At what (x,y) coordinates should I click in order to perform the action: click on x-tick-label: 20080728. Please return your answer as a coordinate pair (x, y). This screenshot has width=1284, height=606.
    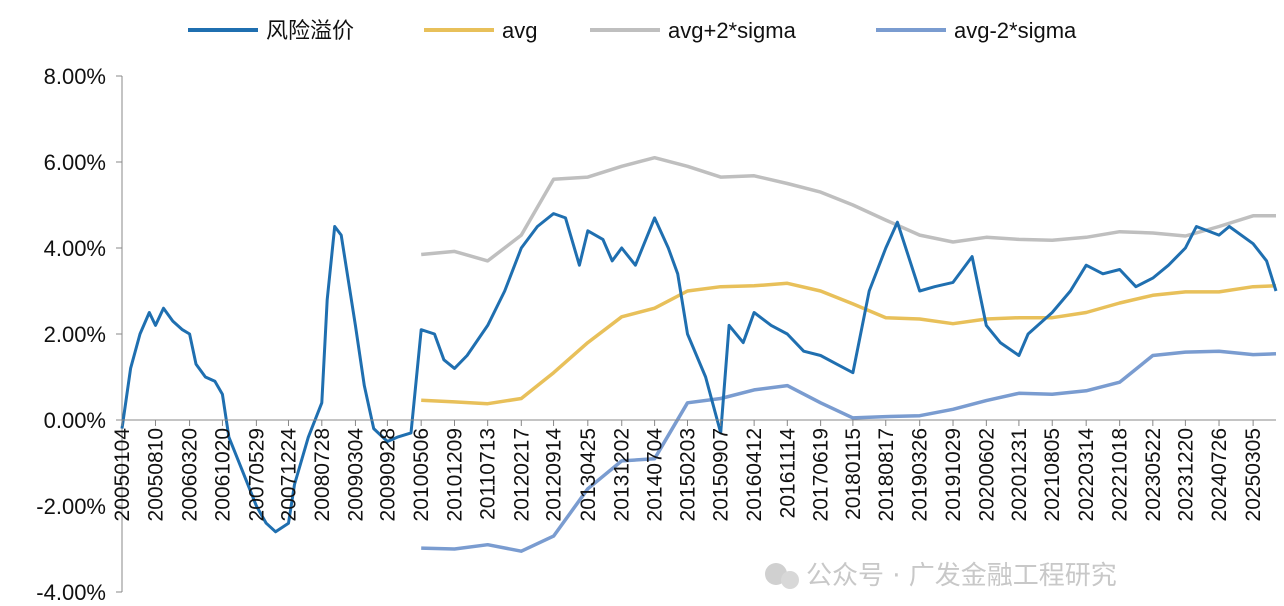
    Looking at the image, I should click on (322, 474).